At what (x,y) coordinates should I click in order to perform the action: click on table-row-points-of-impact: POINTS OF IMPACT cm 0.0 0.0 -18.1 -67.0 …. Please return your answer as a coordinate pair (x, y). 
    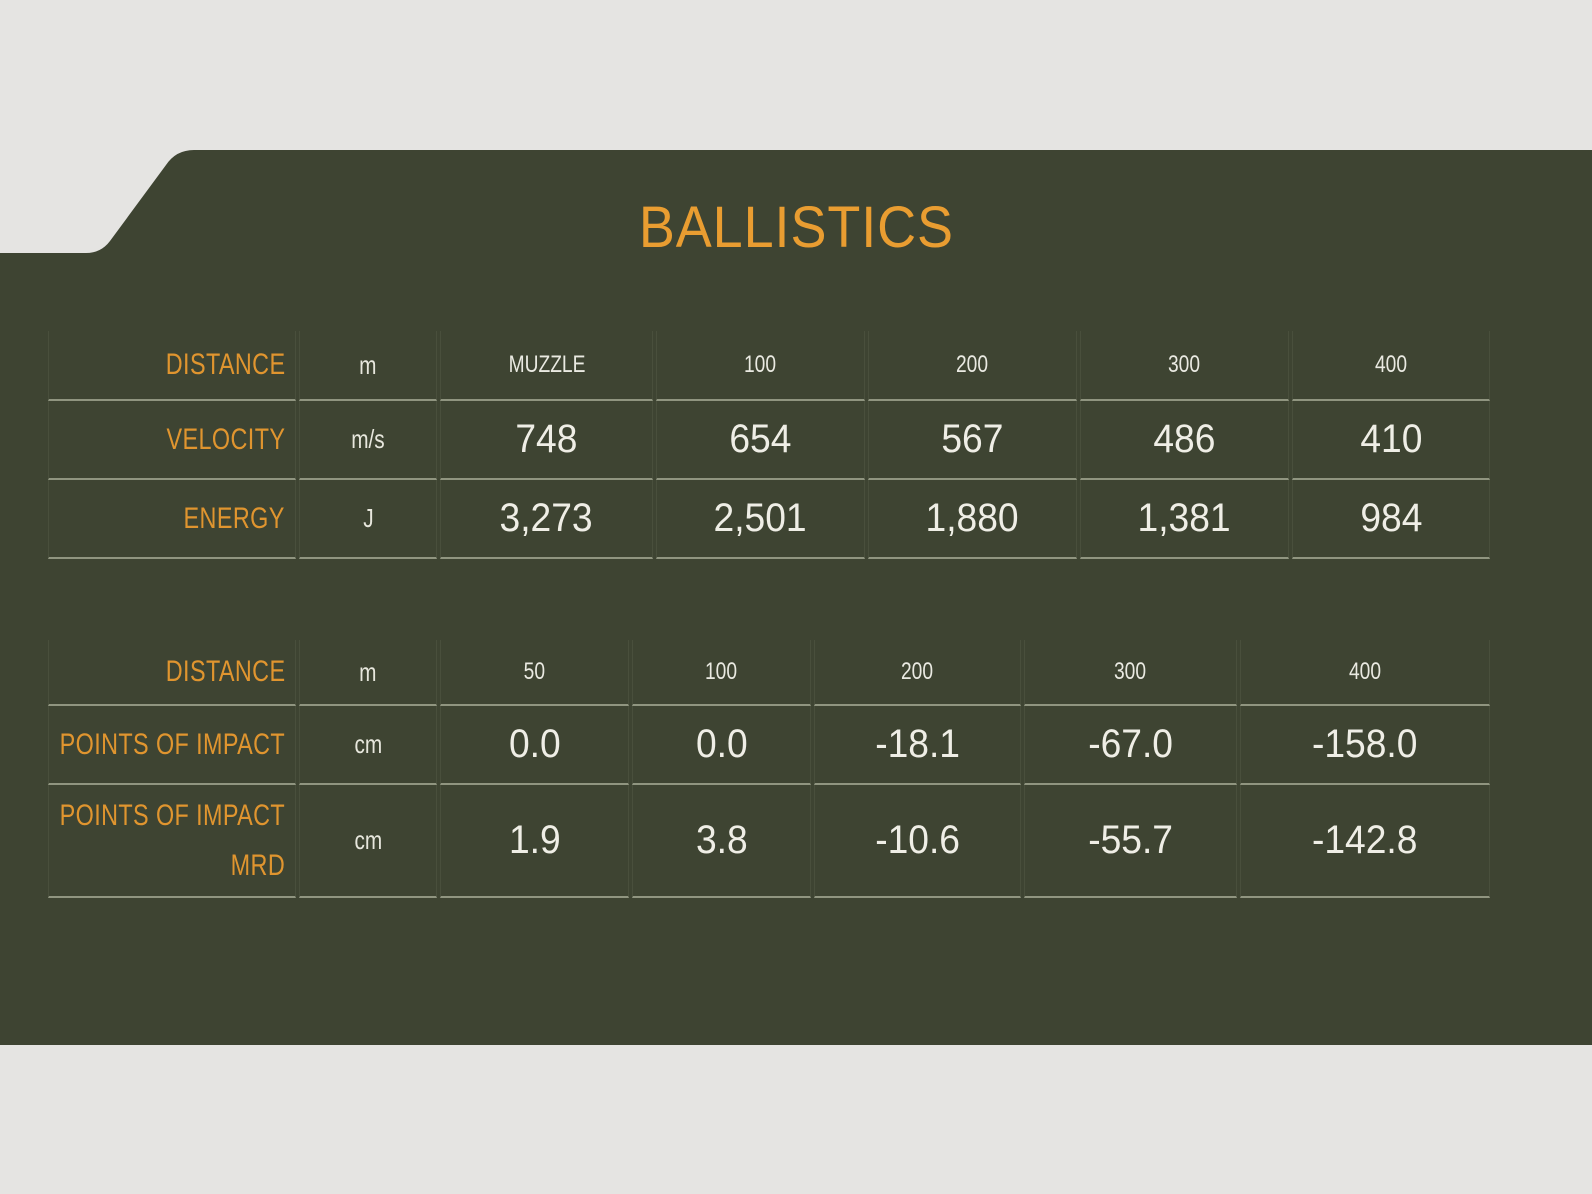
    Looking at the image, I should click on (769, 745).